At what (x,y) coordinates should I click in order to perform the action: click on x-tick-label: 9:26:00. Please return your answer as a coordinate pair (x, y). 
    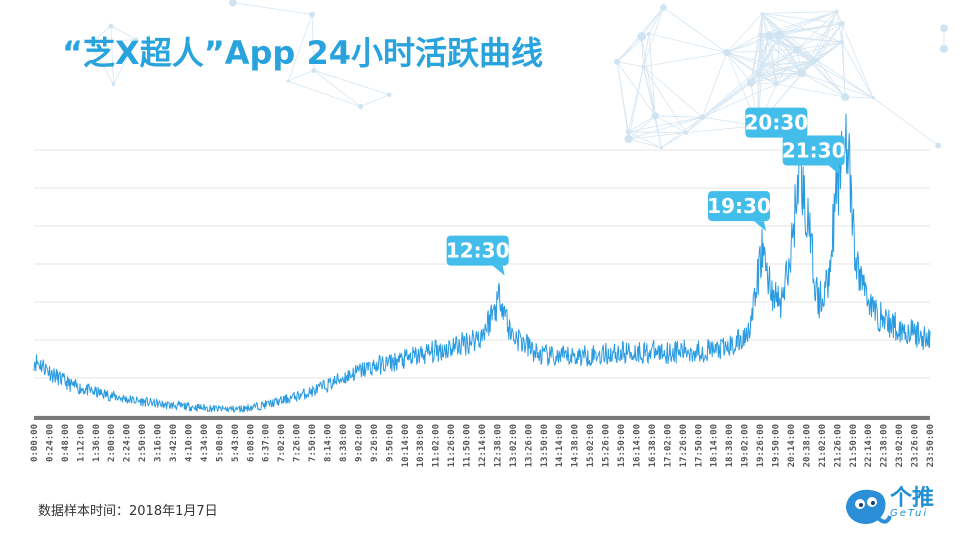
    Looking at the image, I should click on (375, 443).